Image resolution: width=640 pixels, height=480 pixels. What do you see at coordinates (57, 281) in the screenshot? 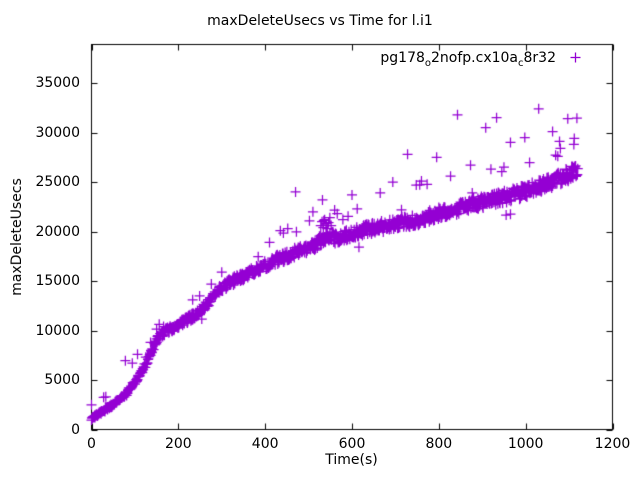
I see `y-tick-label: 15000` at bounding box center [57, 281].